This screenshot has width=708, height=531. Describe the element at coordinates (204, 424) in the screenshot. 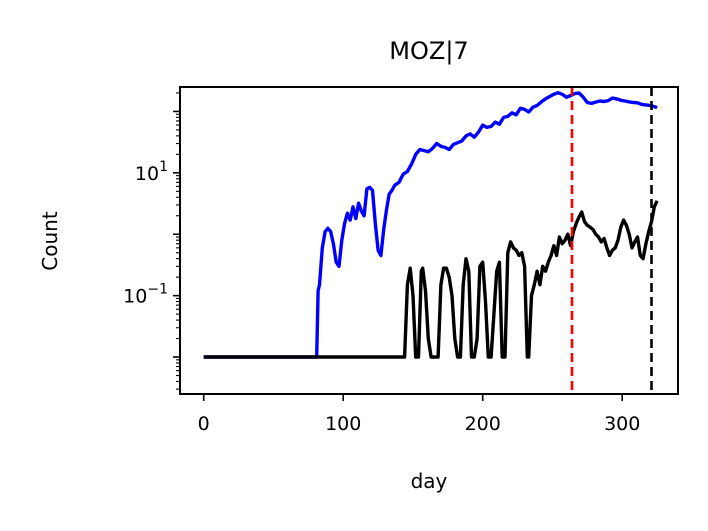

I see `x-tick-label: 0` at that location.